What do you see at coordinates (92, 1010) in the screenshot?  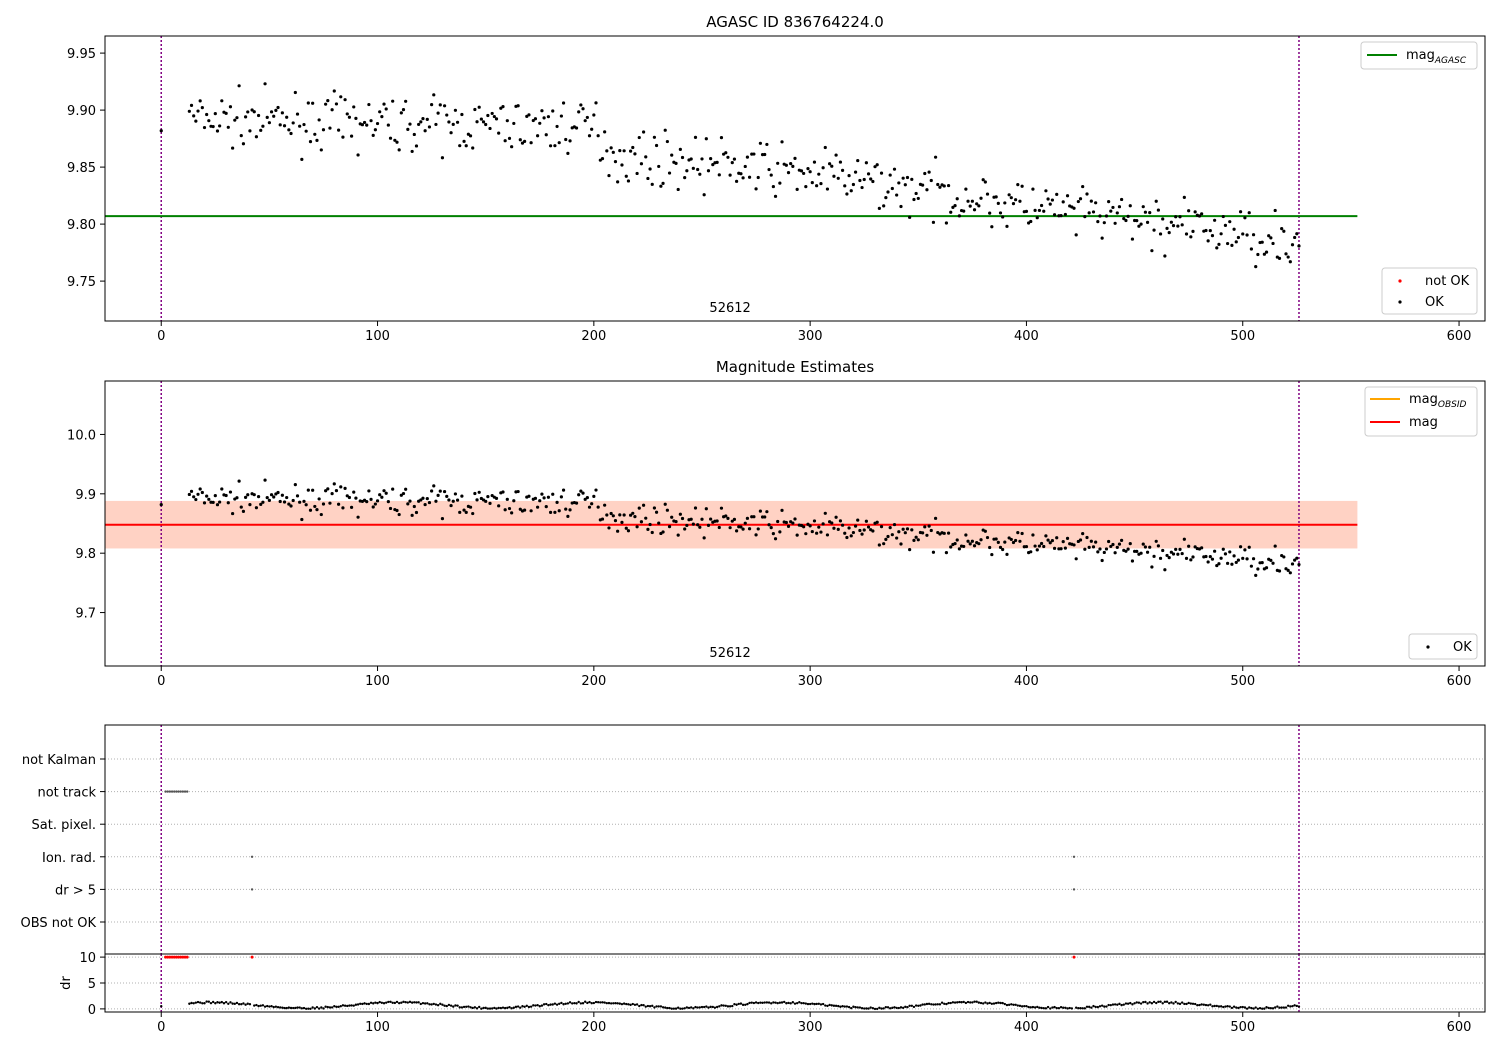 I see `panel-dr-ytick-label: 0` at bounding box center [92, 1010].